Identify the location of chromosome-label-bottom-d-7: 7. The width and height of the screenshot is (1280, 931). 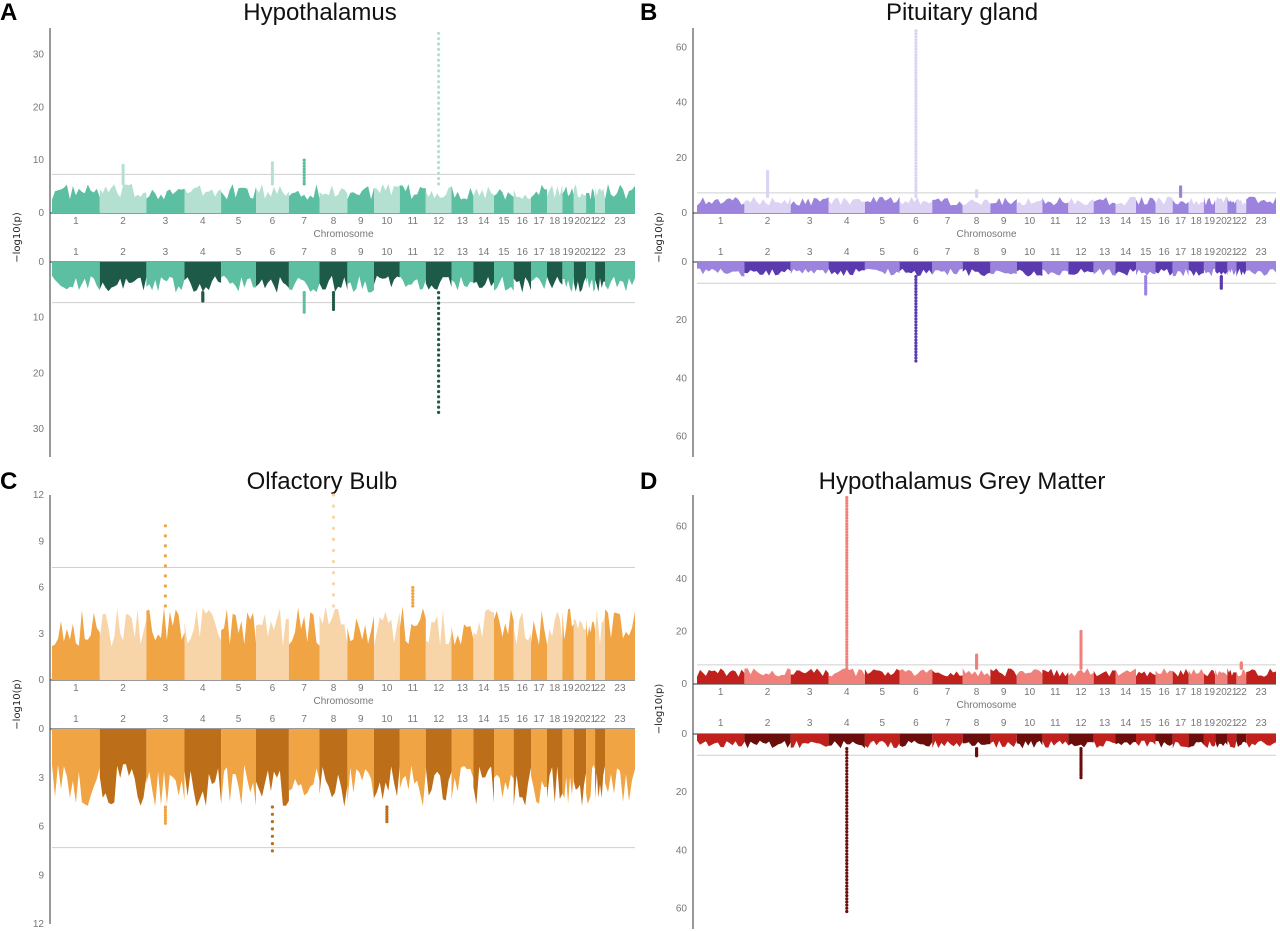
(948, 723).